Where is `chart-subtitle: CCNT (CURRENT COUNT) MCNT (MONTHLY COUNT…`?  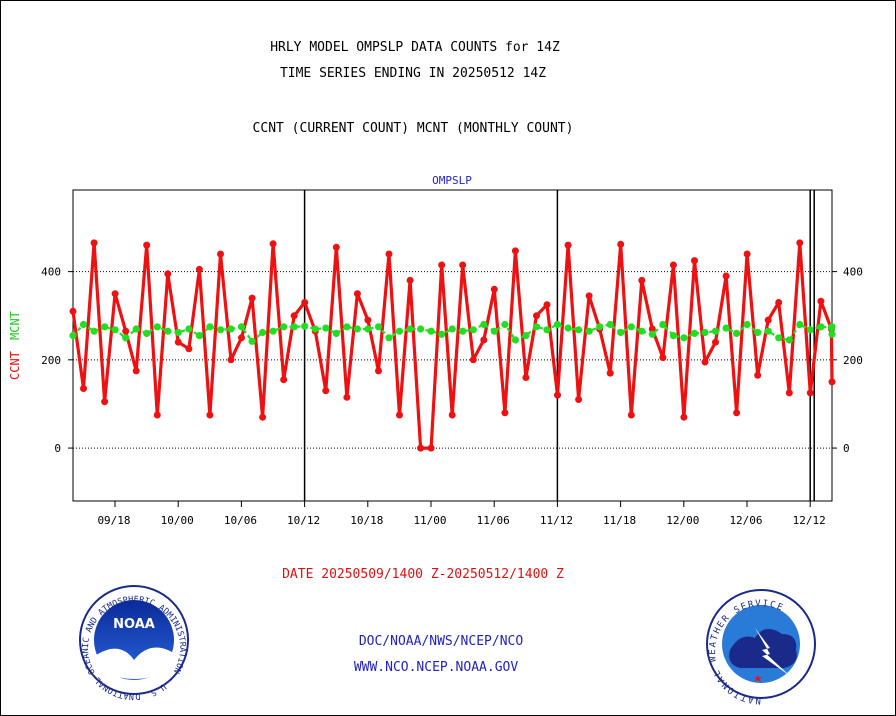 chart-subtitle: CCNT (CURRENT COUNT) MCNT (MONTHLY COUNT… is located at coordinates (413, 128).